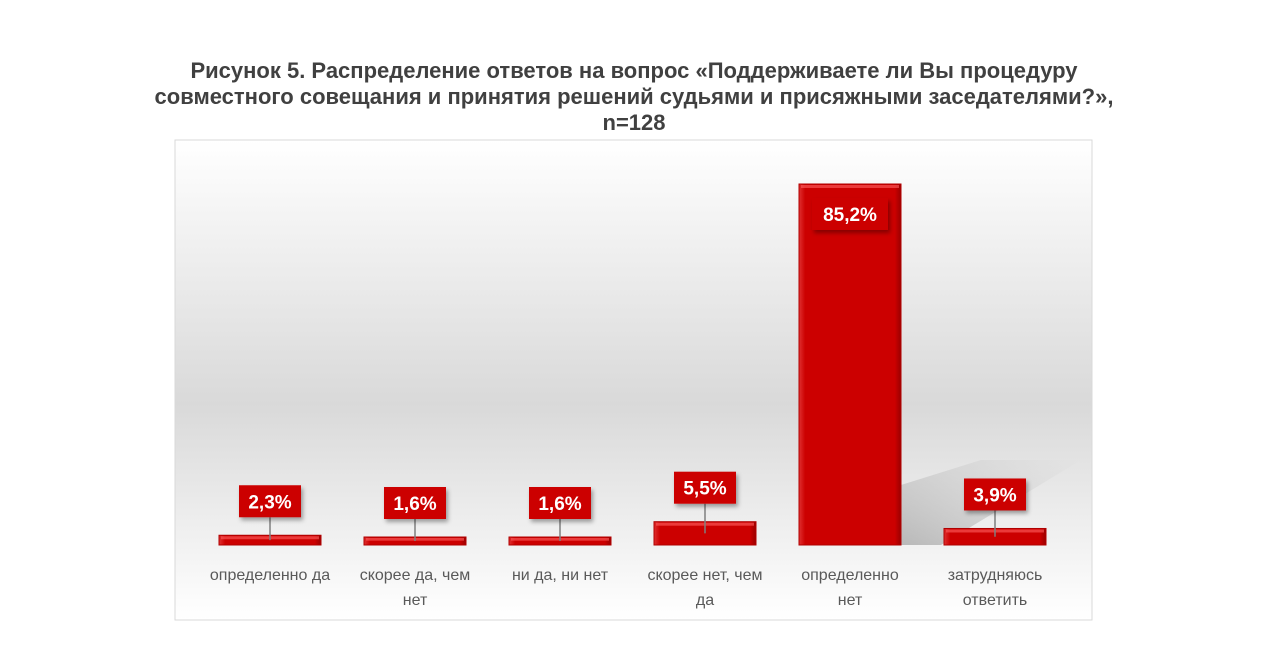  What do you see at coordinates (995, 575) in the screenshot?
I see `category-label: затрудняюсь` at bounding box center [995, 575].